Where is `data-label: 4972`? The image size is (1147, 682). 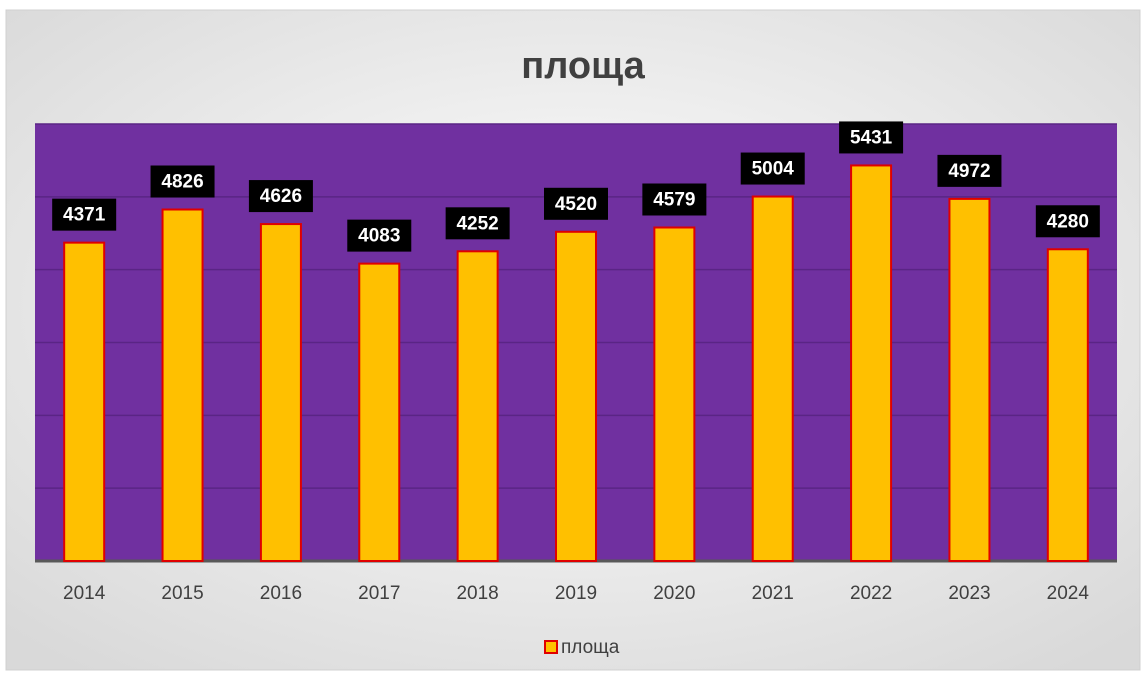 data-label: 4972 is located at coordinates (969, 171).